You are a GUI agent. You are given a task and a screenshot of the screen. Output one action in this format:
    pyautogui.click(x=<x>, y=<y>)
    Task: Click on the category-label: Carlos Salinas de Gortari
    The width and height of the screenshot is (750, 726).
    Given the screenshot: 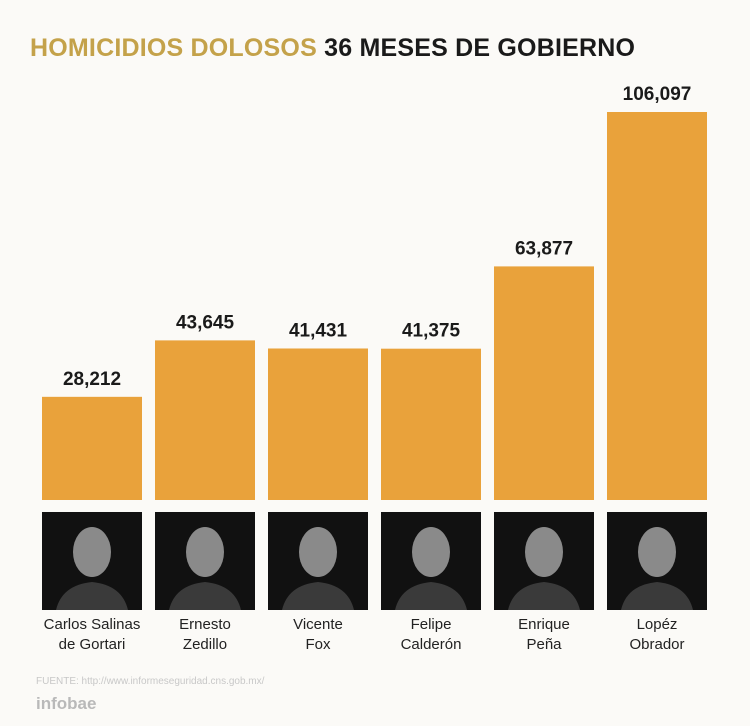 What is the action you would take?
    pyautogui.click(x=92, y=634)
    